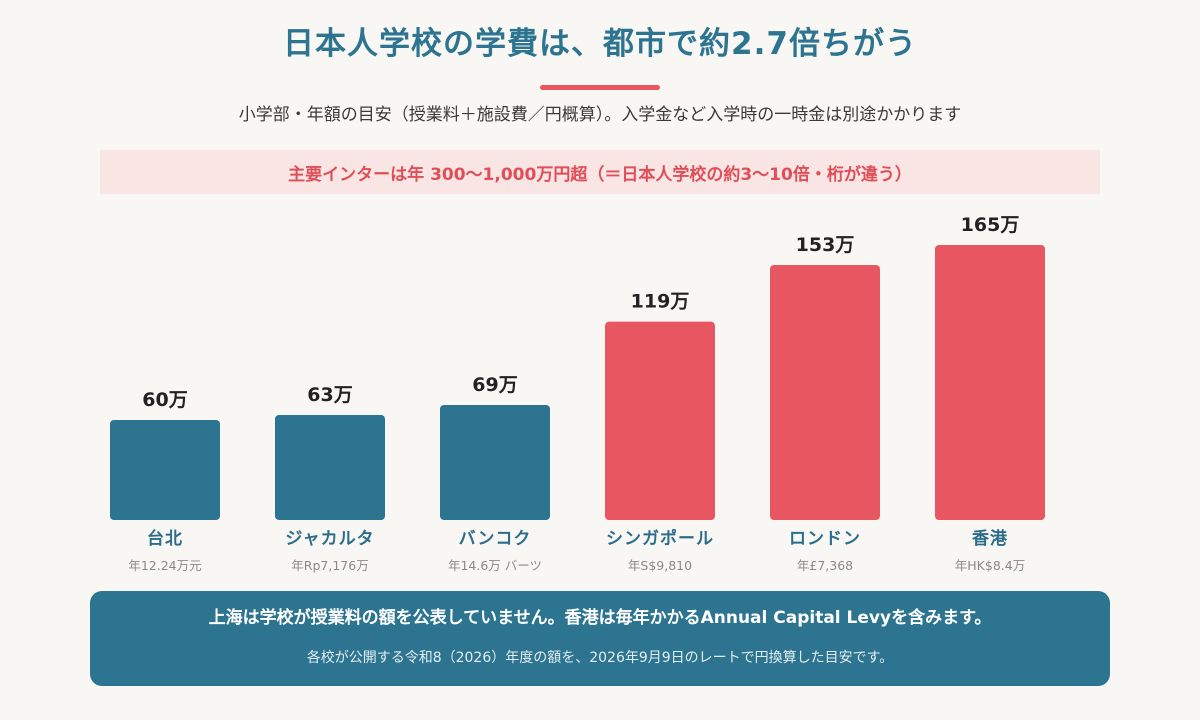 The height and width of the screenshot is (720, 1200). I want to click on title-accent-line, so click(600, 87).